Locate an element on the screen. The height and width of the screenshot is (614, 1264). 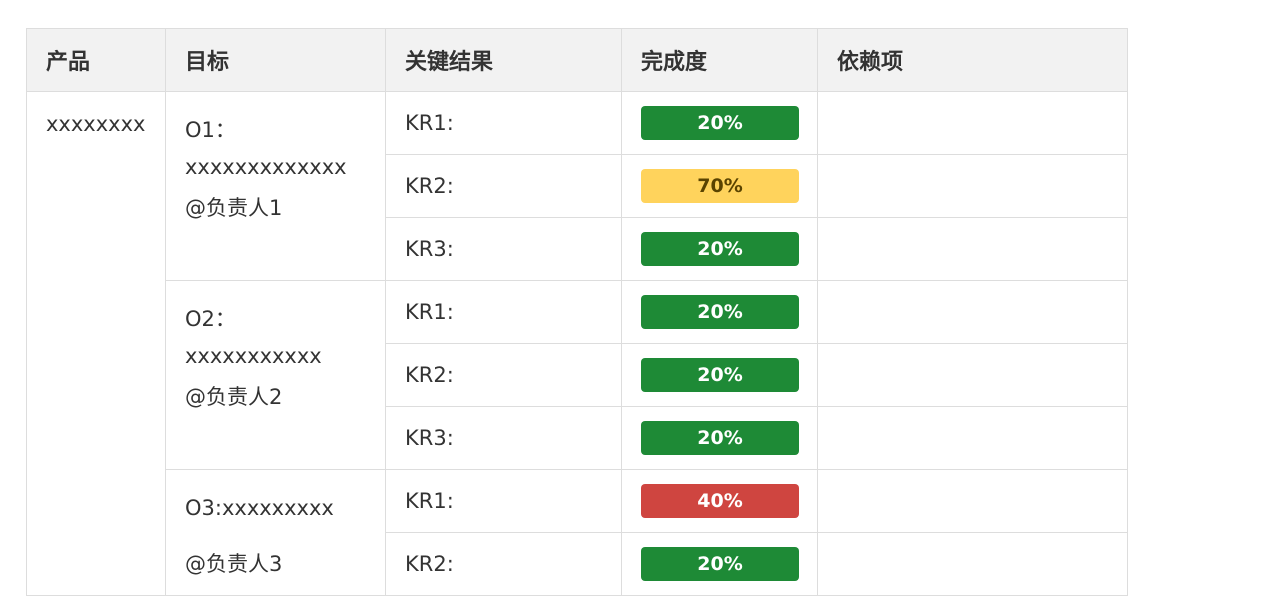
completion-cell: 40% is located at coordinates (719, 501).